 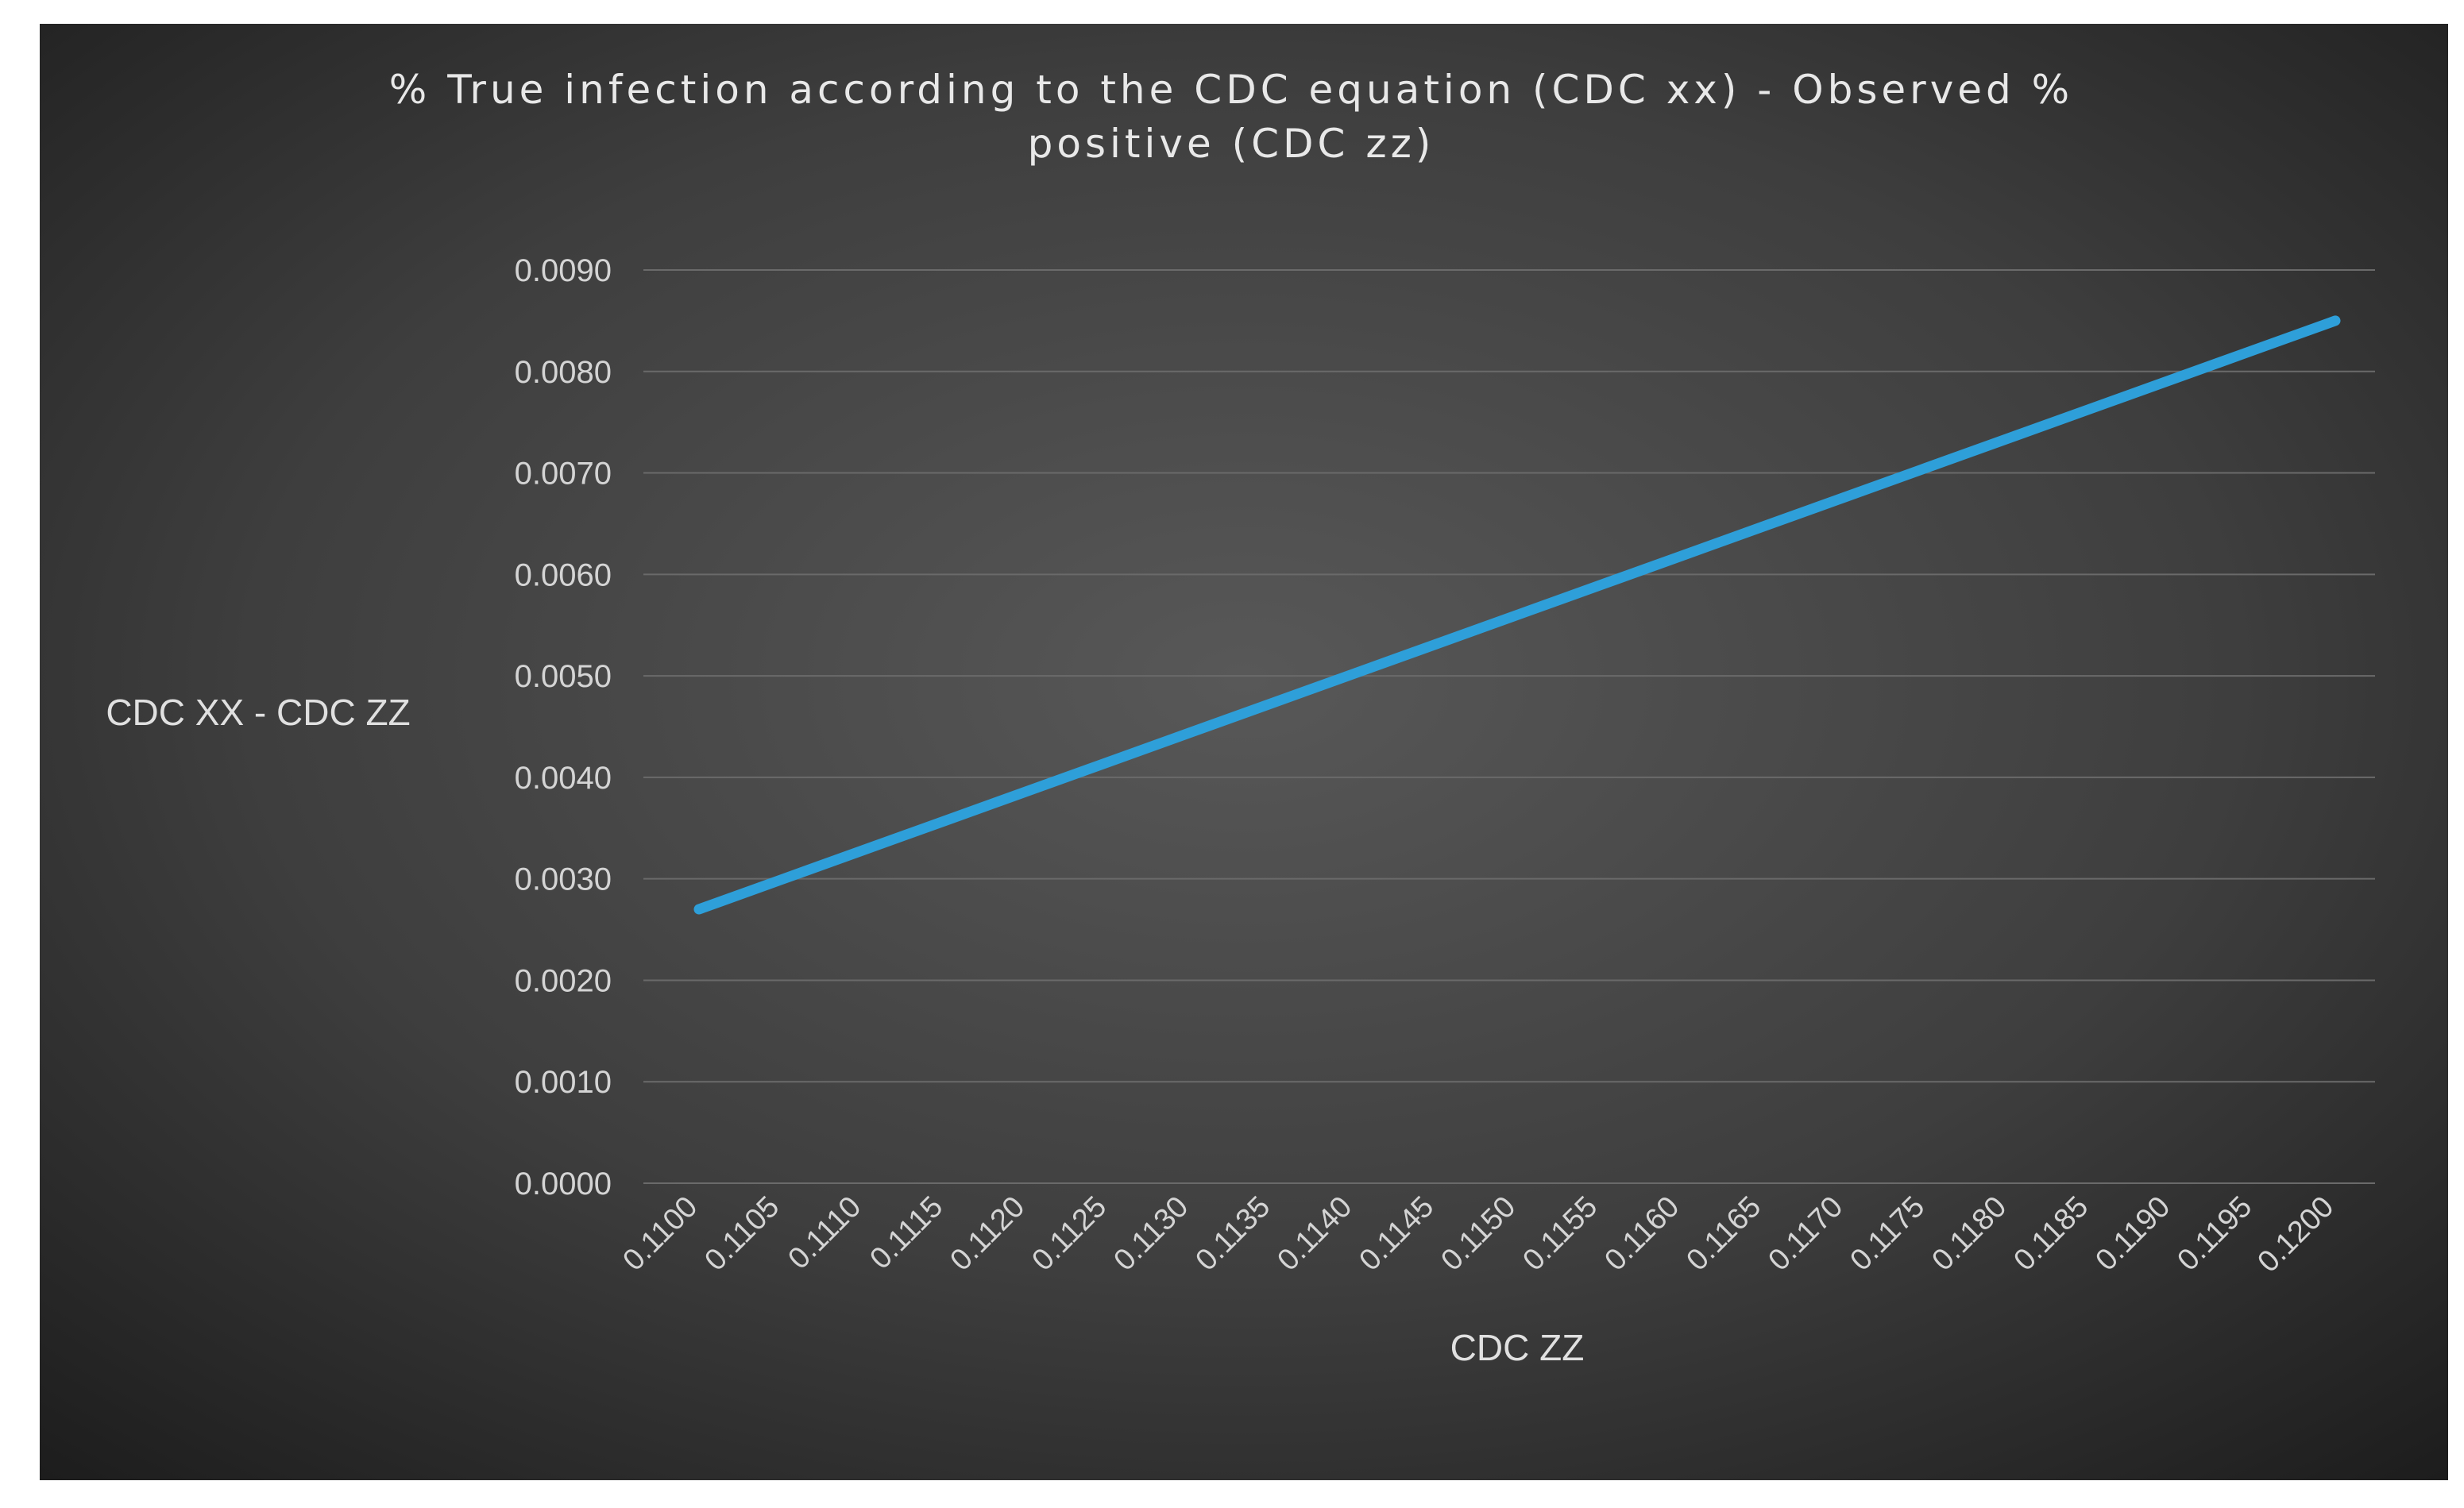 What do you see at coordinates (563, 676) in the screenshot?
I see `y-tick-label: 0.0050` at bounding box center [563, 676].